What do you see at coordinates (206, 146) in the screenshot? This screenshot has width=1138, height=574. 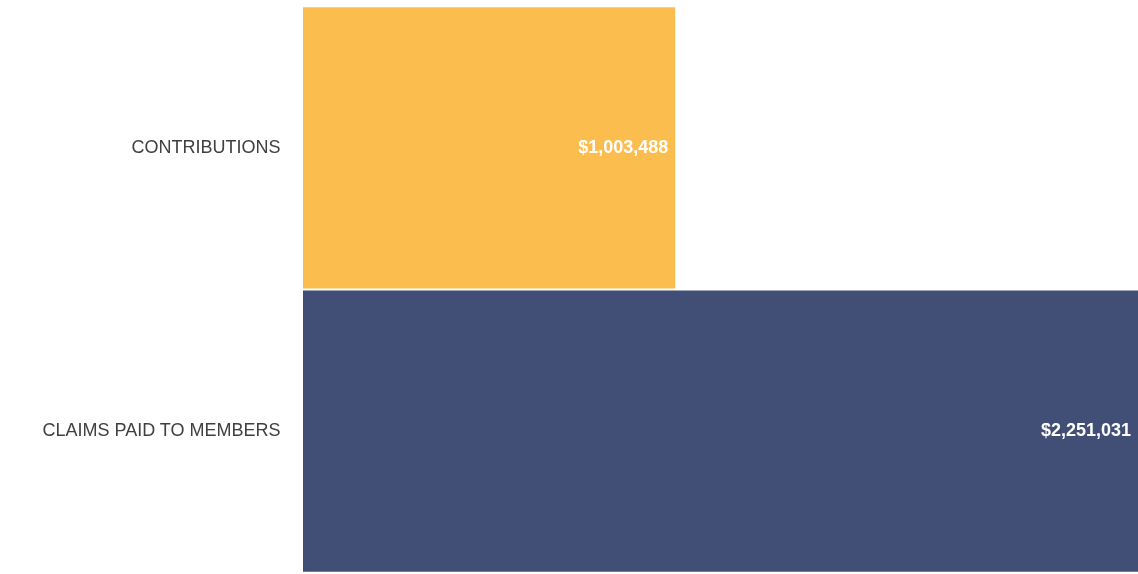 I see `y-tick-label: CONTRIBUTIONS` at bounding box center [206, 146].